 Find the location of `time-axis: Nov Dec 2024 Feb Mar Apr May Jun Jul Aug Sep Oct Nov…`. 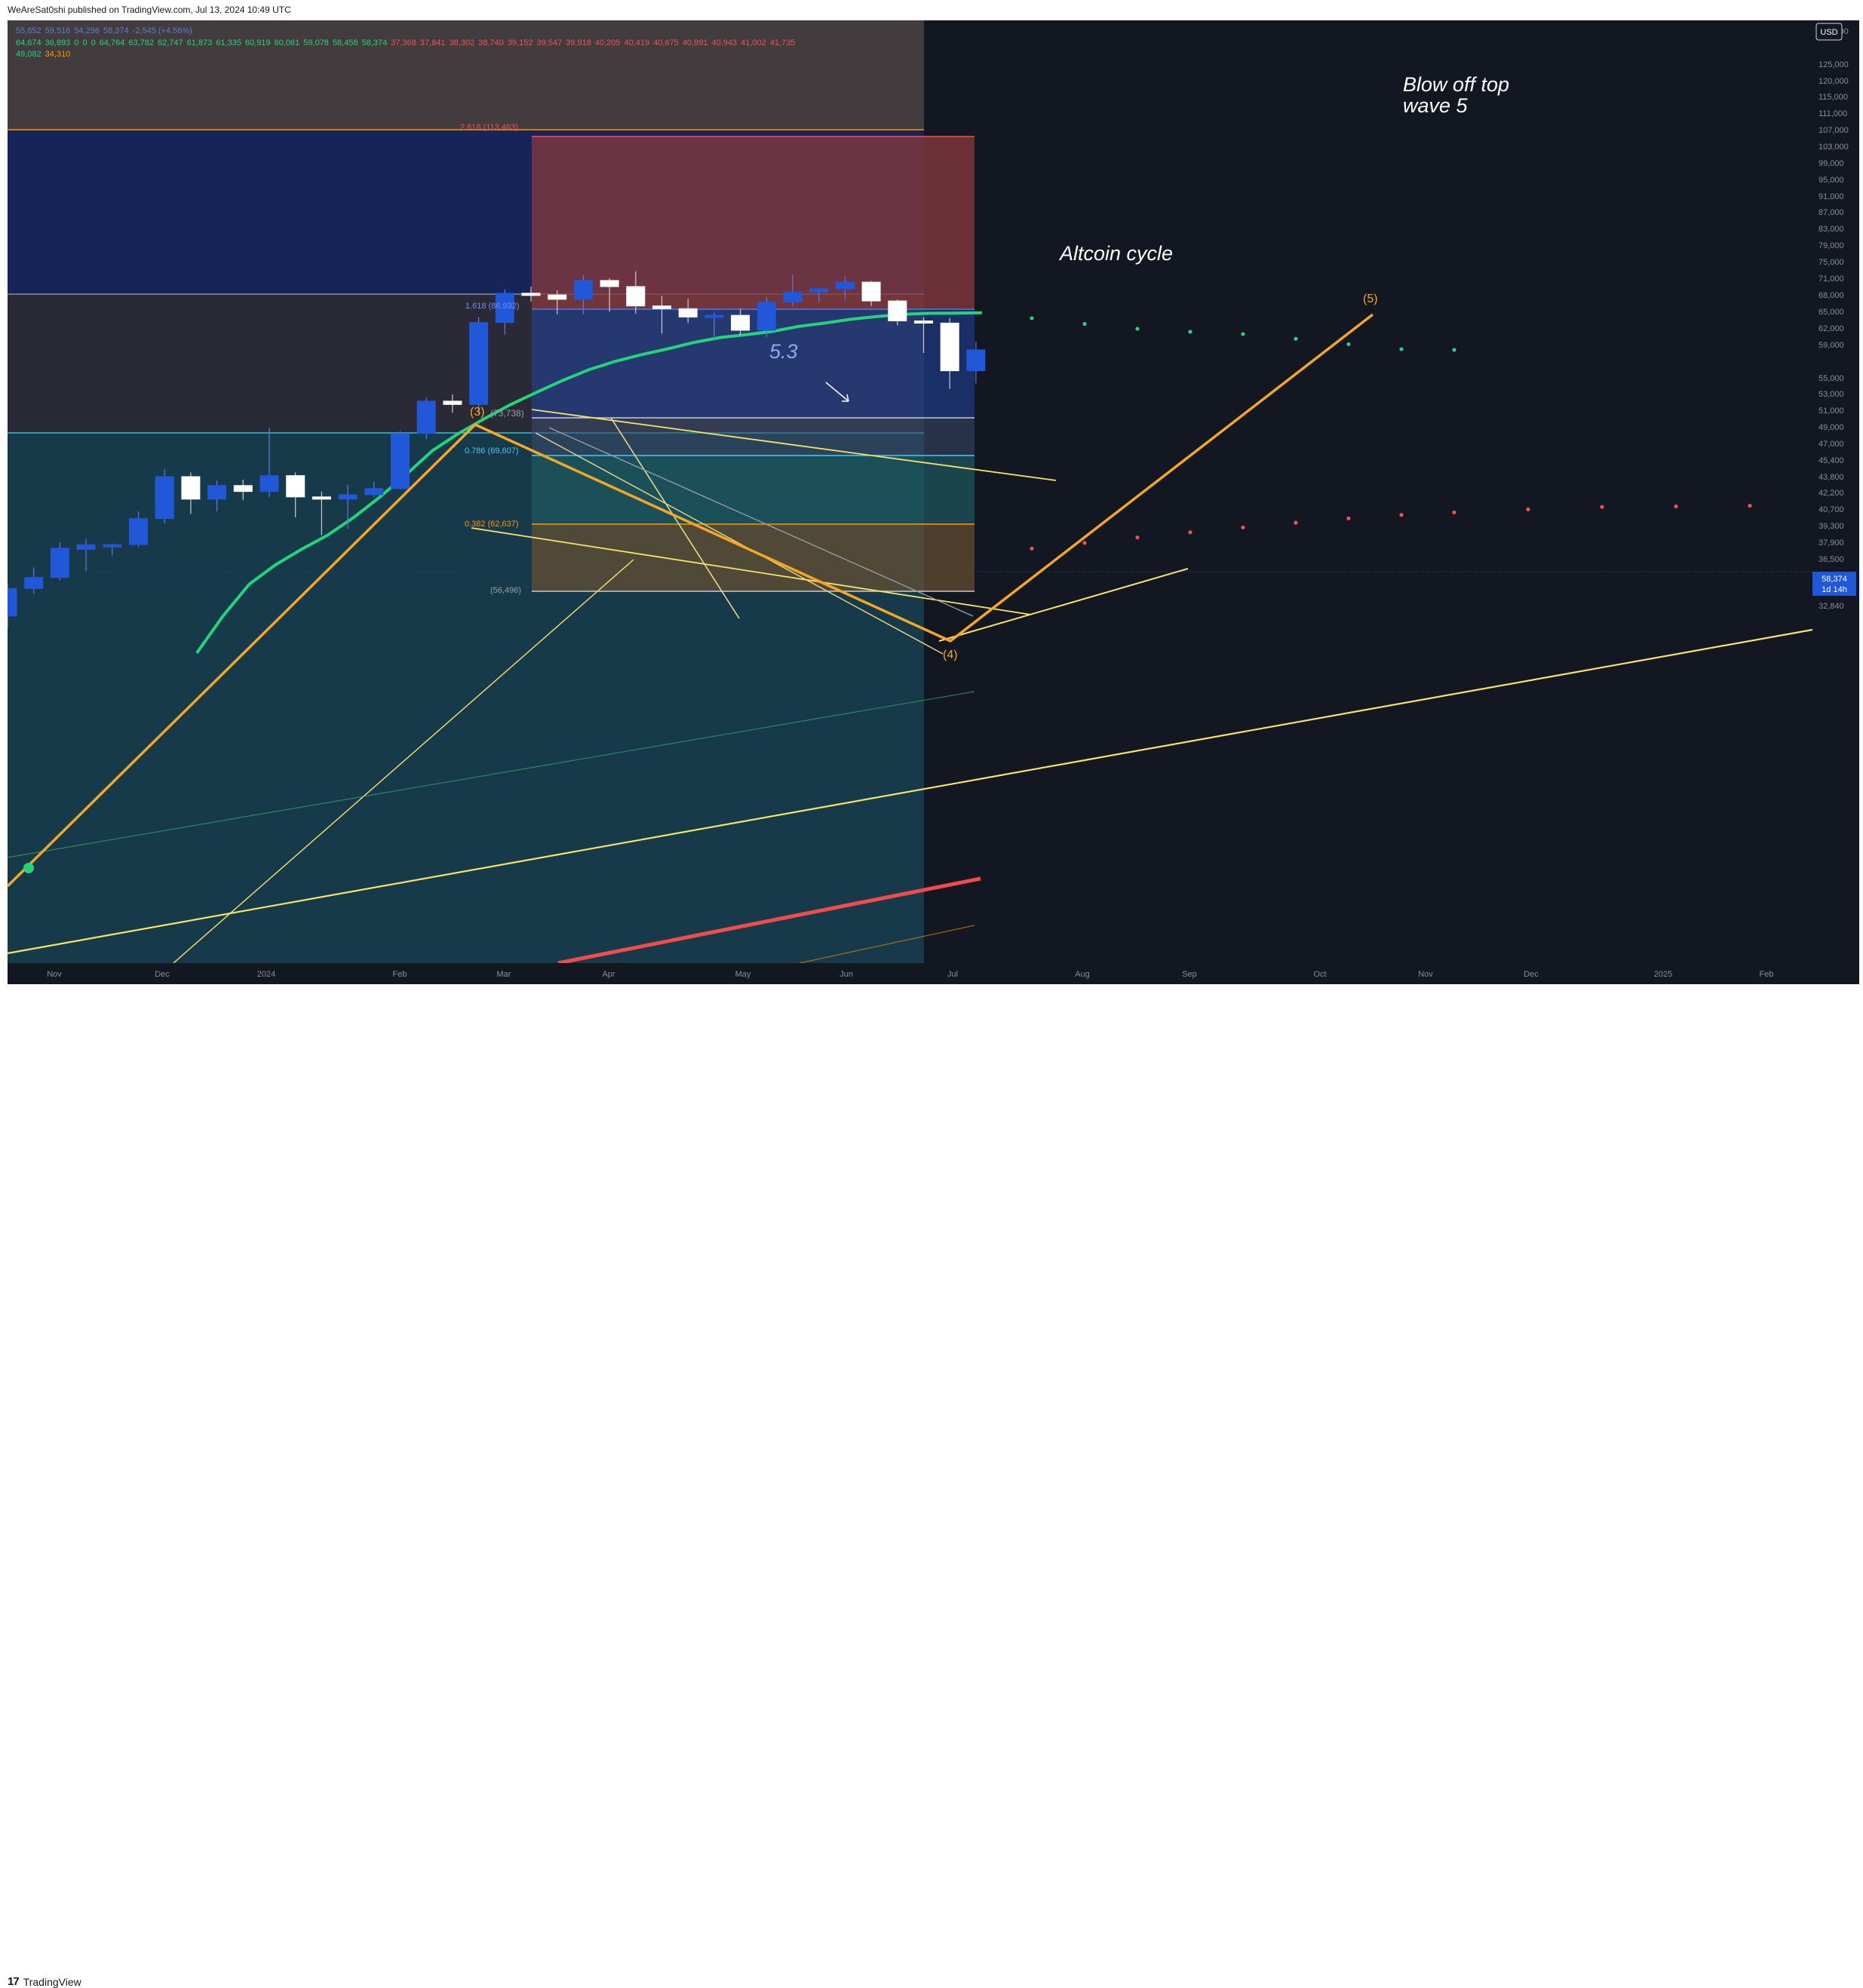

time-axis: Nov Dec 2024 Feb Mar Apr May Jun Jul Aug Sep Oct Nov… is located at coordinates (910, 973).